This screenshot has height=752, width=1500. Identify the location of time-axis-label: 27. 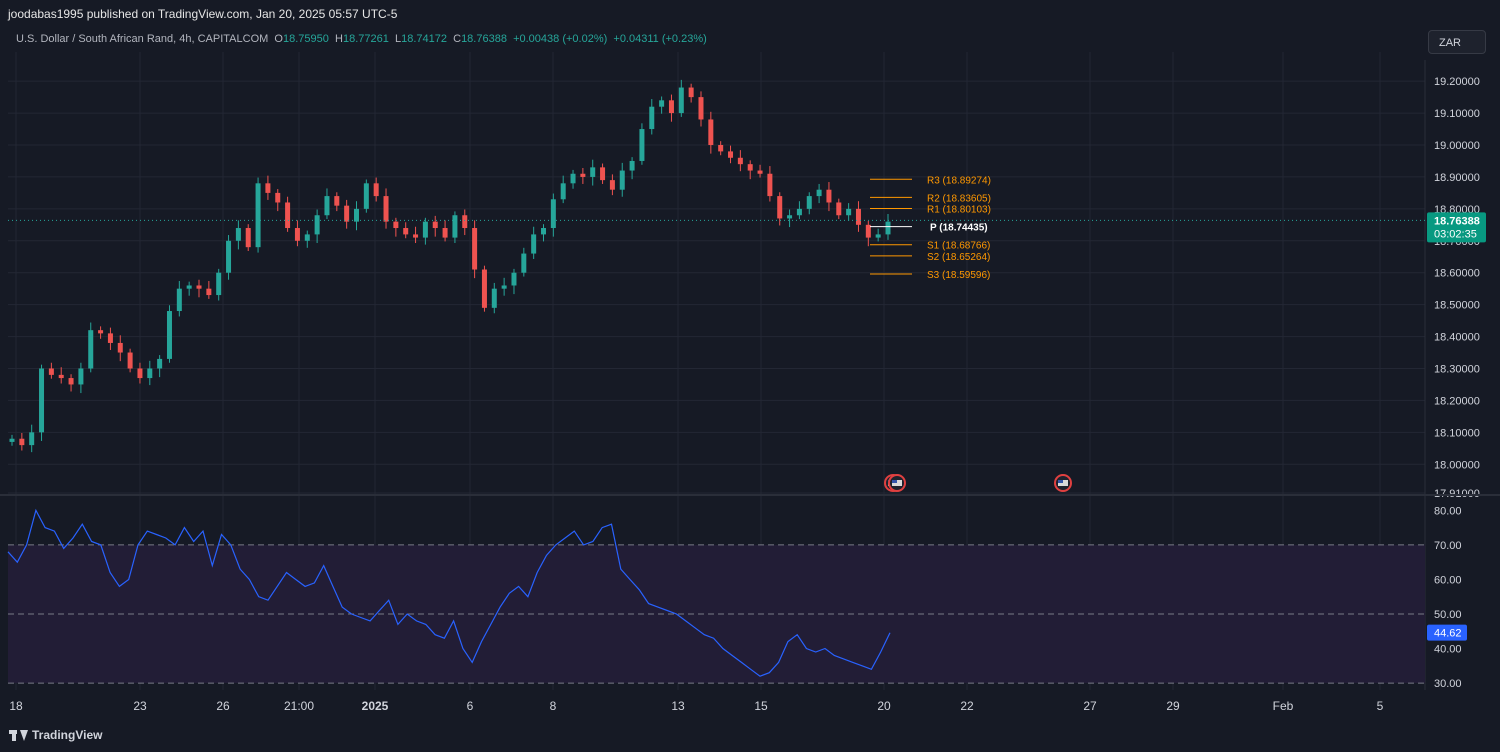
(1090, 706).